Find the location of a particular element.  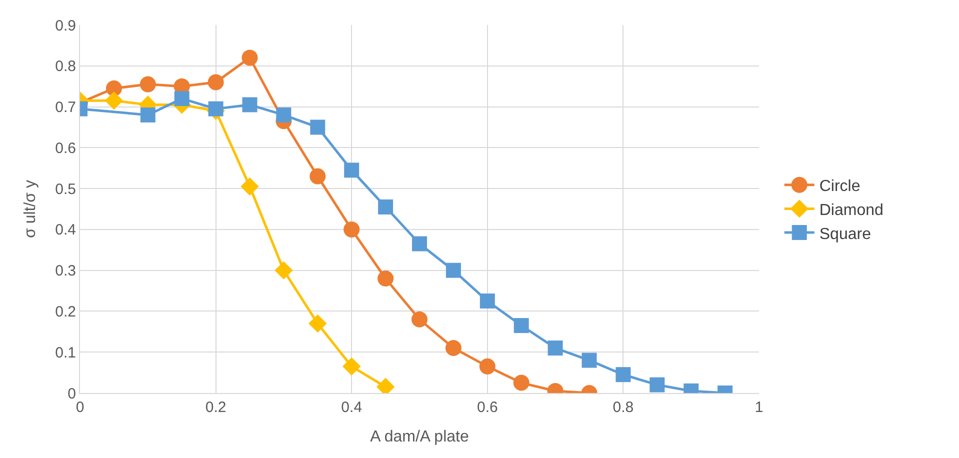

x-tick-label: 1 is located at coordinates (759, 407).